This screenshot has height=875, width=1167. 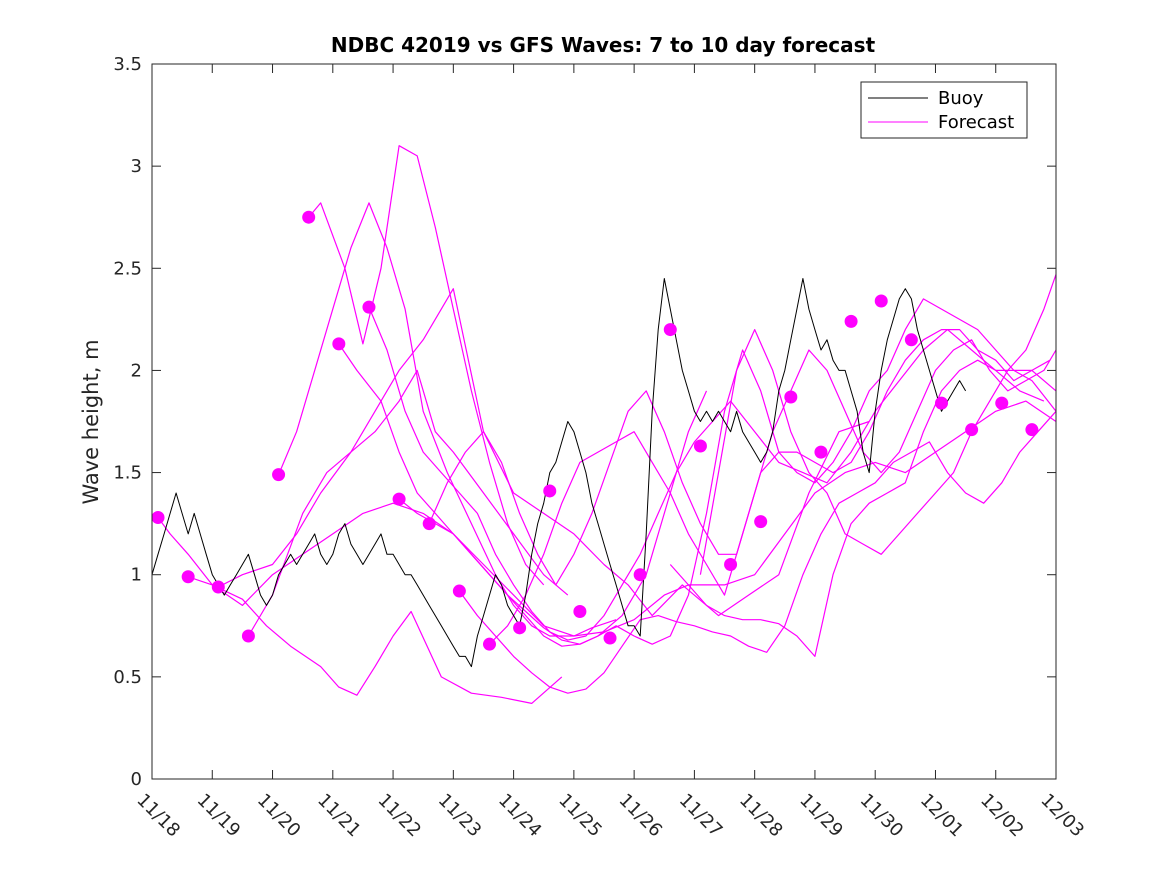 I want to click on y-tick-label: 0, so click(x=136, y=779).